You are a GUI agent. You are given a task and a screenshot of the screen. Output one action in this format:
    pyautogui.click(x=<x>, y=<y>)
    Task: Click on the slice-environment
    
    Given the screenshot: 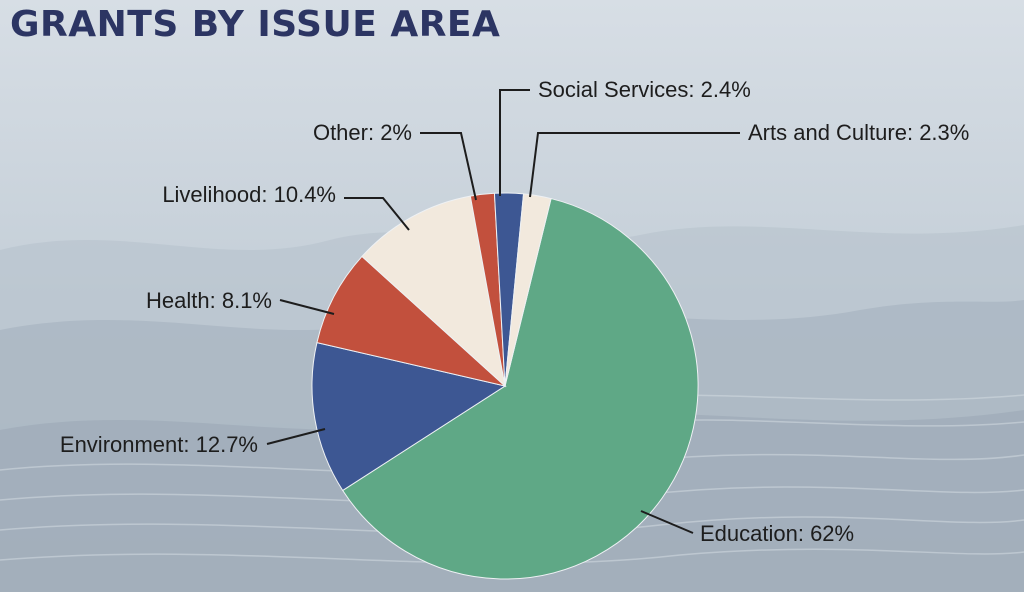 What is the action you would take?
    pyautogui.click(x=409, y=417)
    